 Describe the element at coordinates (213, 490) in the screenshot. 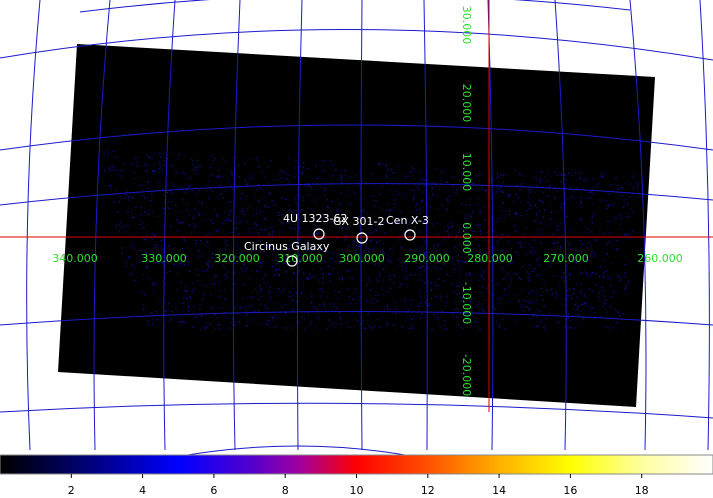

I see `colorbar-tick-label: 6` at that location.